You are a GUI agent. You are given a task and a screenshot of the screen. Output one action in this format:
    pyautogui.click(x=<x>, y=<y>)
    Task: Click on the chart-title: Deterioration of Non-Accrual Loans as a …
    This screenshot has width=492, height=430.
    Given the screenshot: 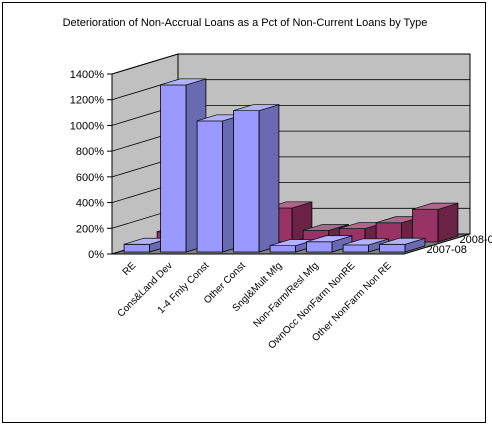 What is the action you would take?
    pyautogui.click(x=245, y=23)
    